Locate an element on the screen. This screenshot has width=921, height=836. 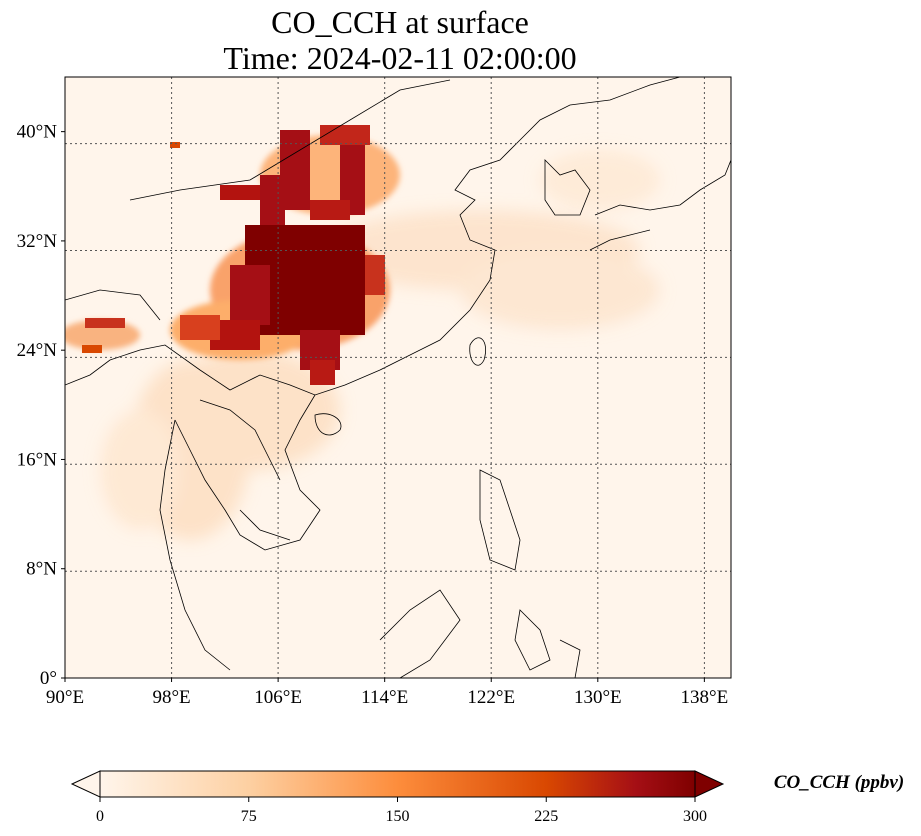
colorbar-tick-label: 300 is located at coordinates (695, 816).